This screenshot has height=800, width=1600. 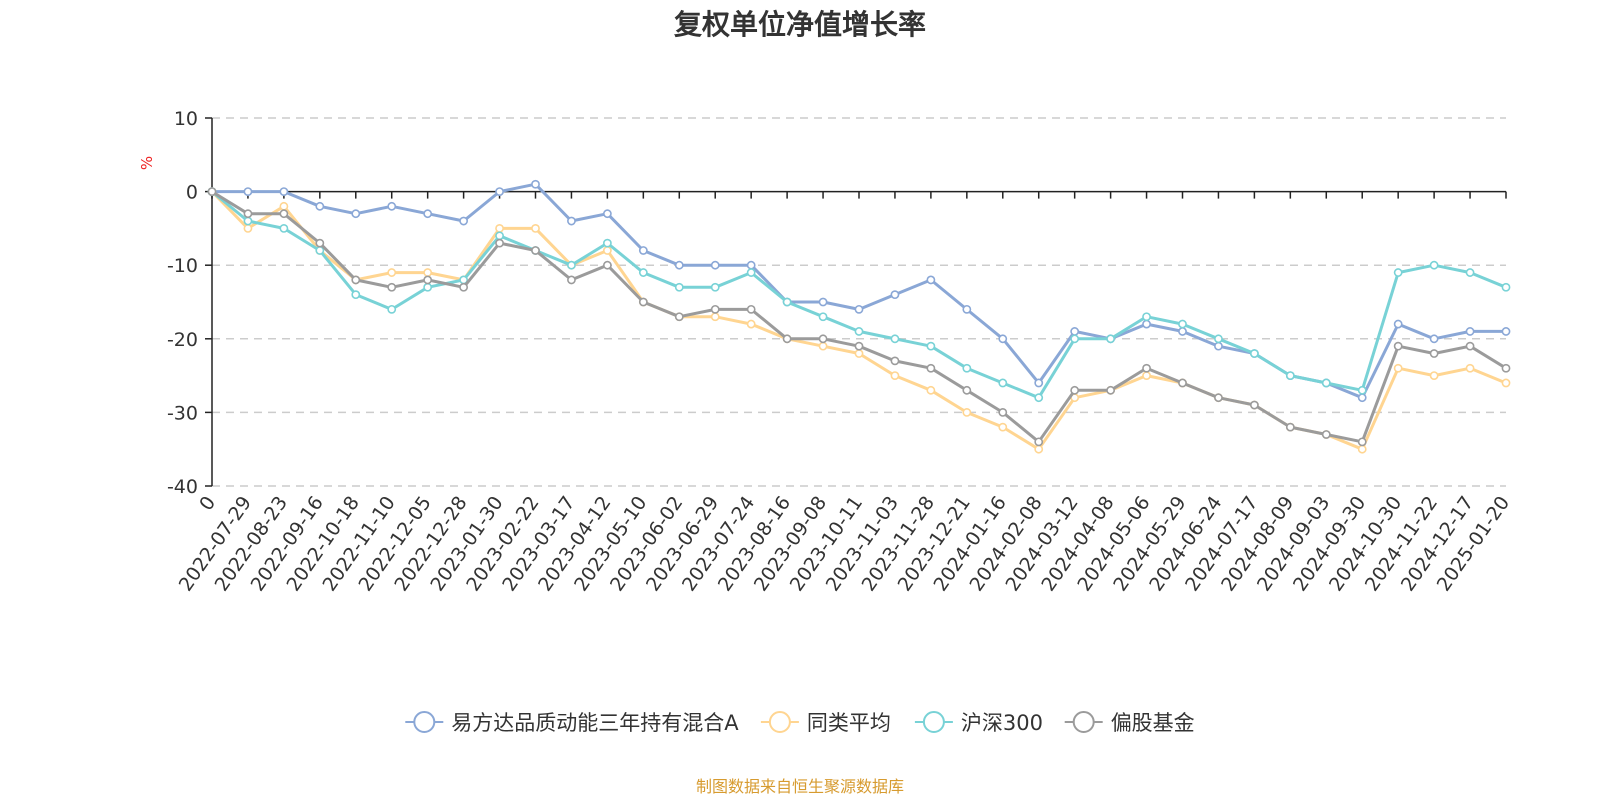 I want to click on legend-item-3: 偏股基金, so click(x=1129, y=723).